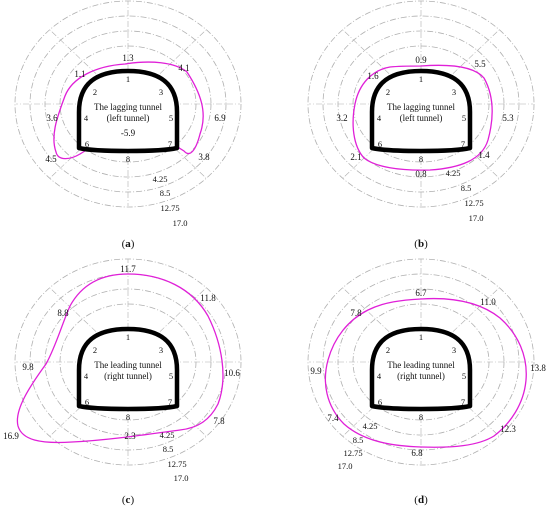 The width and height of the screenshot is (550, 509). I want to click on value-label-6: 7.4, so click(333, 418).